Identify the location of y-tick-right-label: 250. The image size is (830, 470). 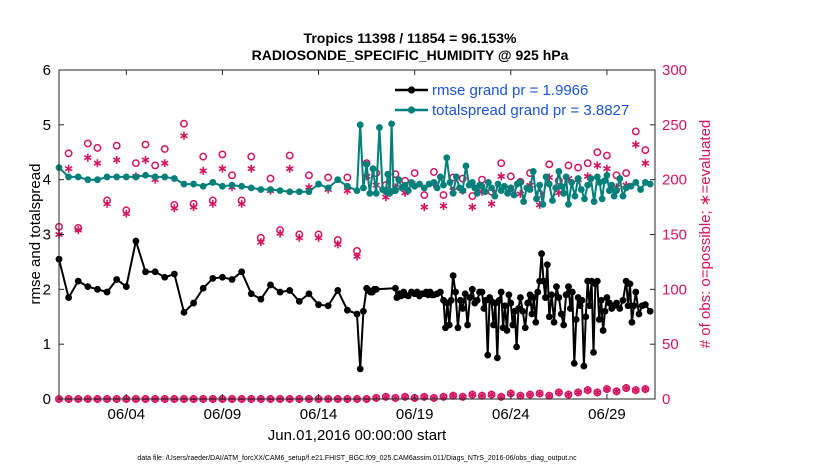
(674, 125).